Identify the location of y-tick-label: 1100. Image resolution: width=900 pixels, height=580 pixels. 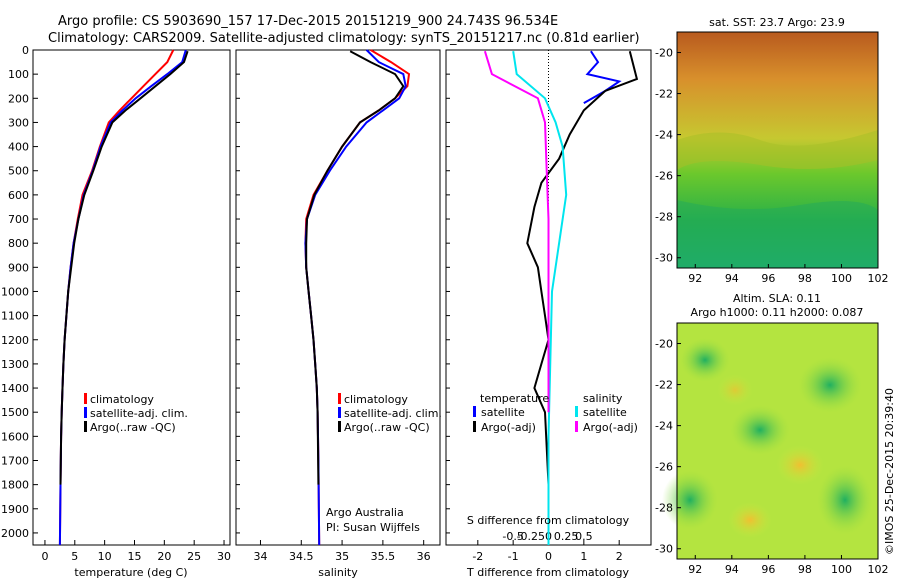
(15, 316).